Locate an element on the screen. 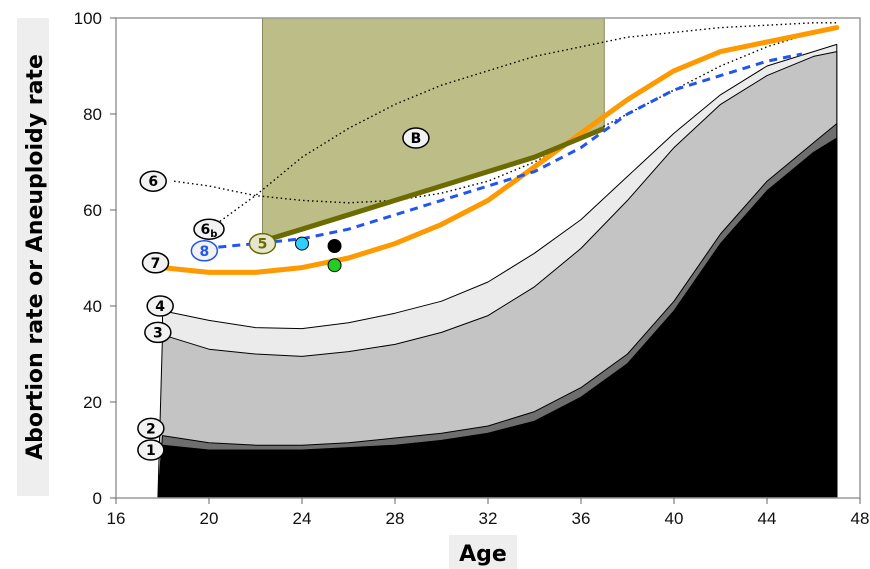 The image size is (870, 569). series-marker-7: 7 is located at coordinates (155, 263).